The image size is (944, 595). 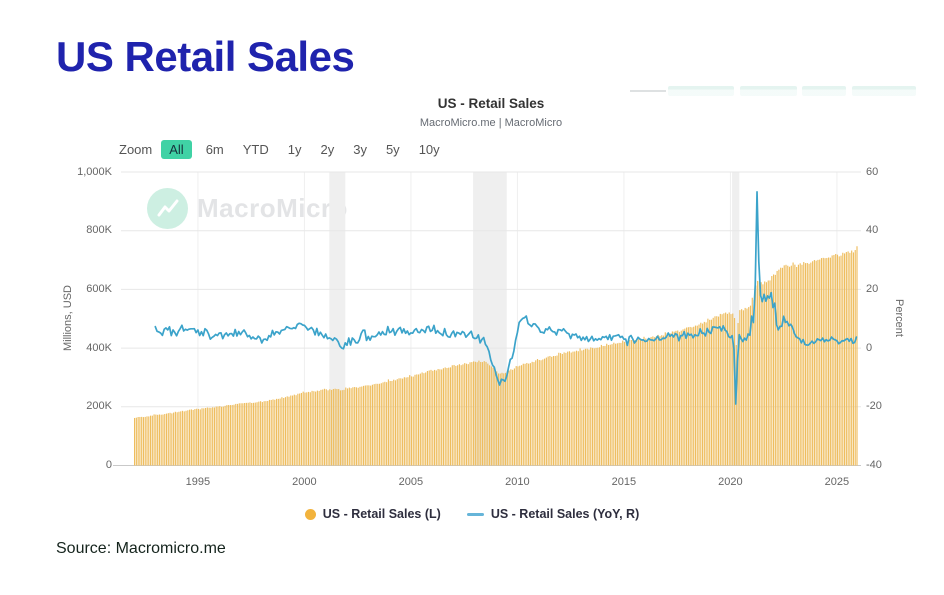 What do you see at coordinates (310, 514) in the screenshot?
I see `legend-circle-marker` at bounding box center [310, 514].